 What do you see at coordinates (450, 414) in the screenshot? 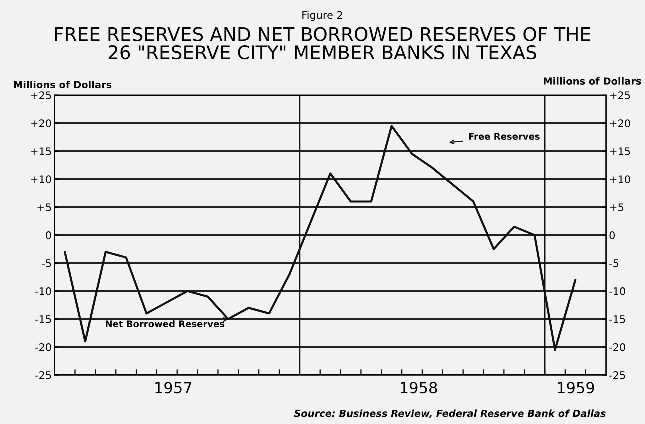
I see `source-note: Source: Business Review, Federal Reserve Bank of Dallas` at bounding box center [450, 414].